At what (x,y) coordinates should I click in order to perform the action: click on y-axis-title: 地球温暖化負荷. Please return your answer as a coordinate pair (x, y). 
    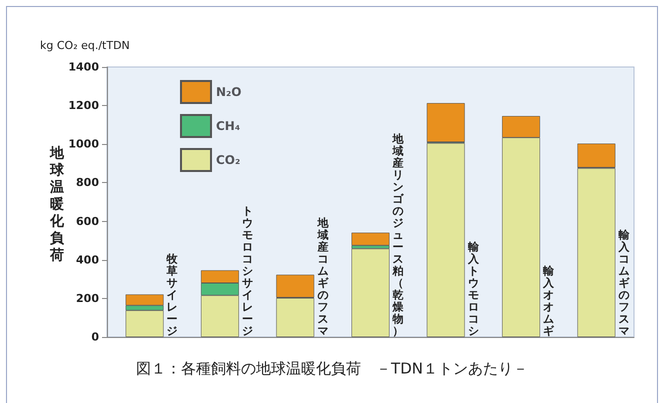
    Looking at the image, I should click on (57, 205).